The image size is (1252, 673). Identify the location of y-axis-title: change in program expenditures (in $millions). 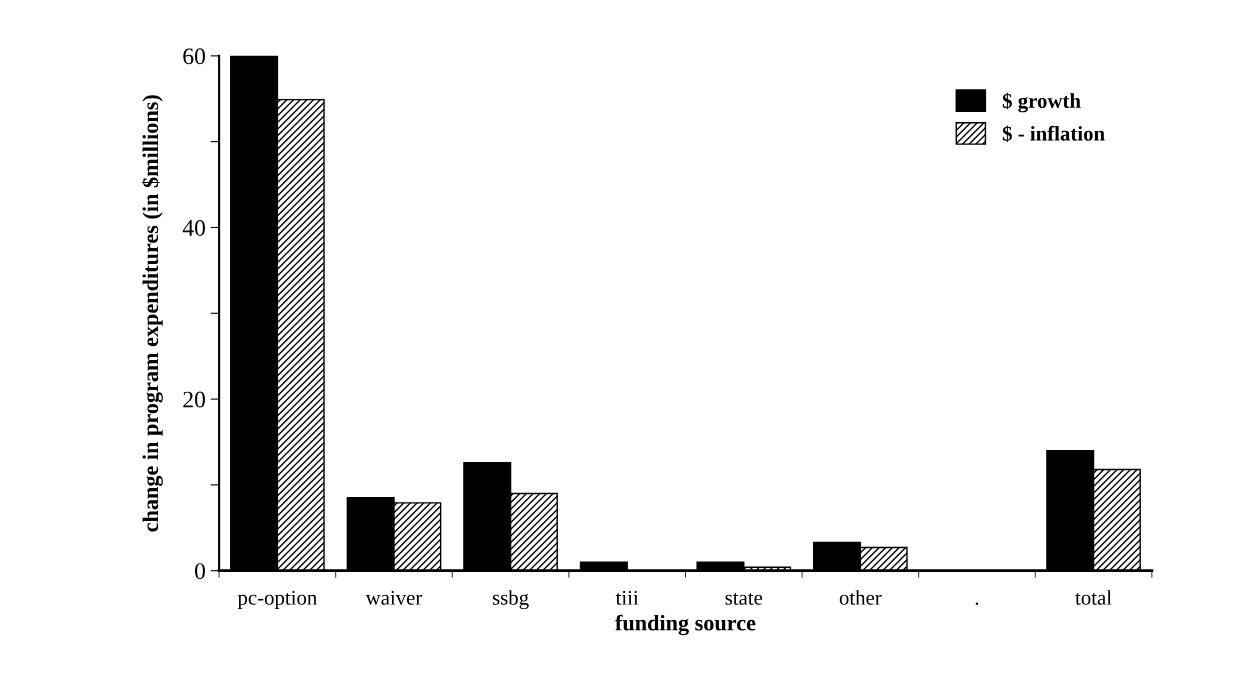
(152, 313).